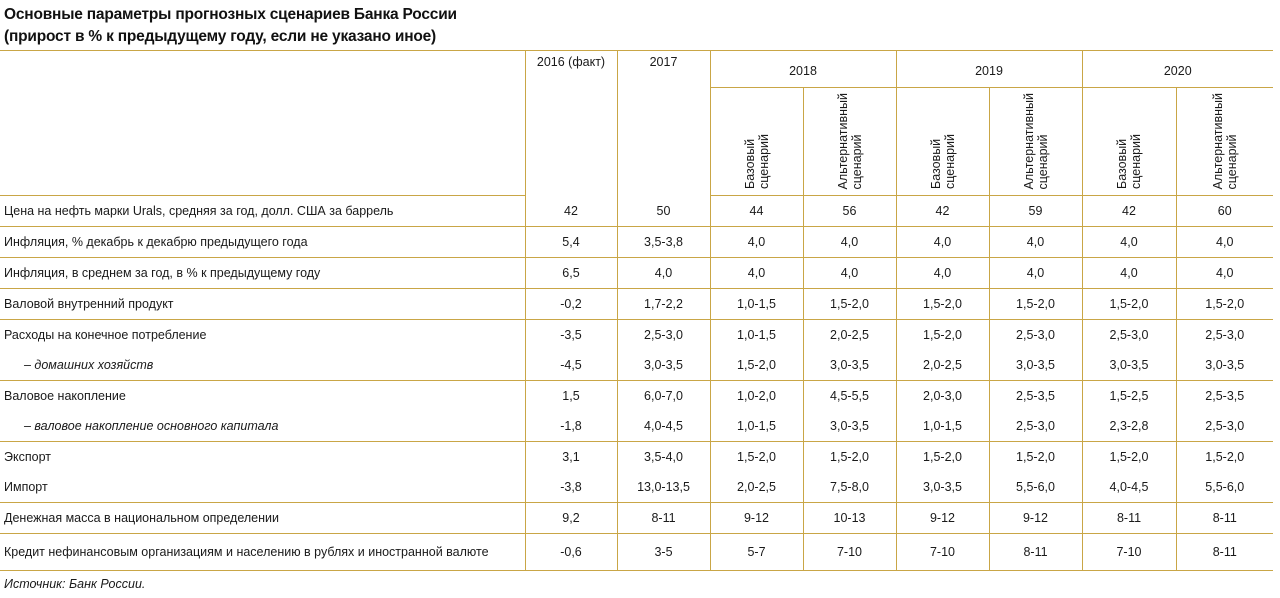  What do you see at coordinates (570, 334) in the screenshot?
I see `value-cell: -3,5` at bounding box center [570, 334].